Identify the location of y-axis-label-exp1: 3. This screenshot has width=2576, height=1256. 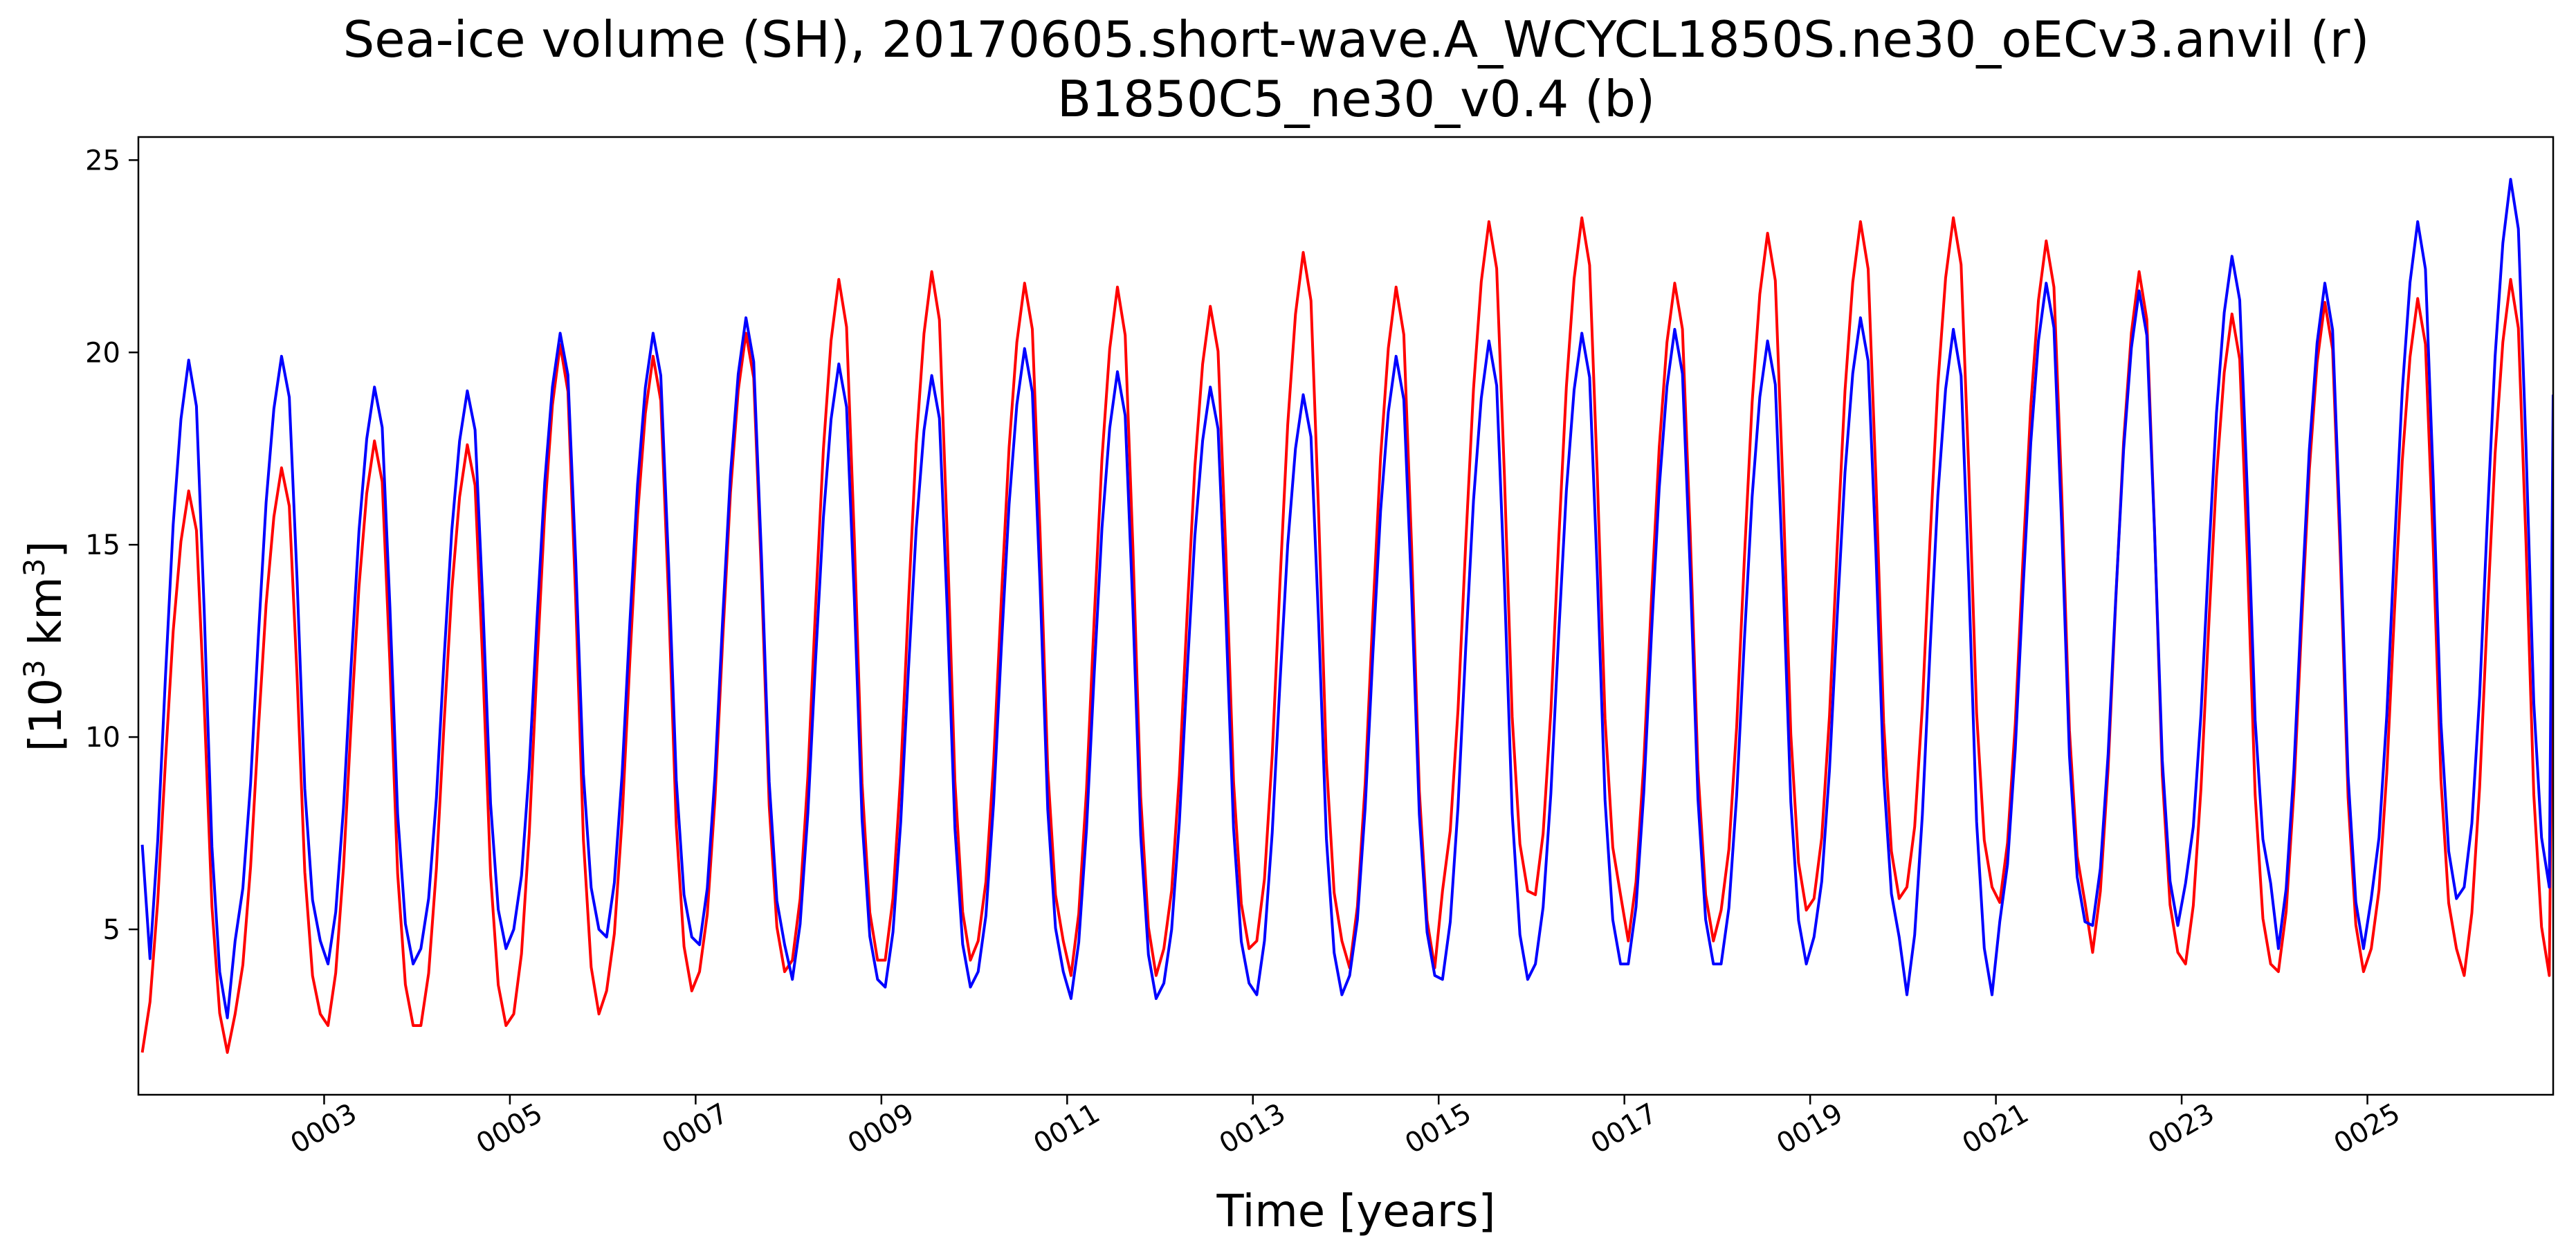
(34, 668).